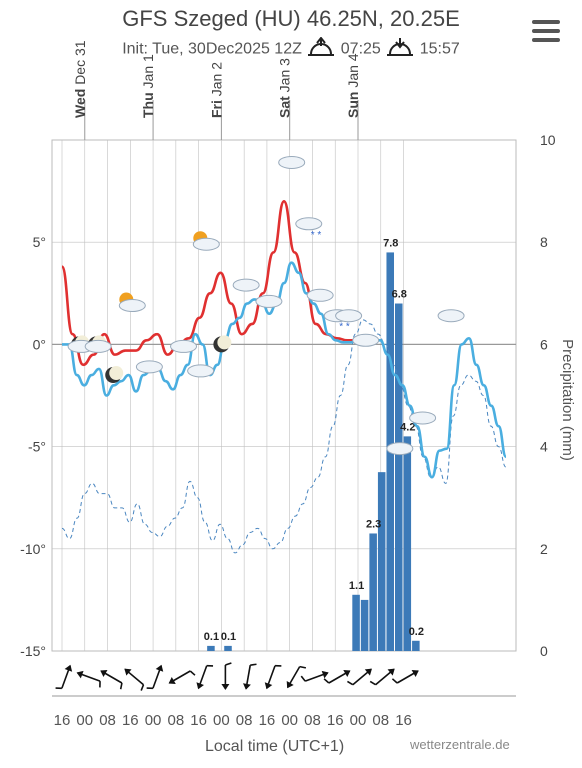  Describe the element at coordinates (216, 90) in the screenshot. I see `day-label: Fri Jan 2` at that location.